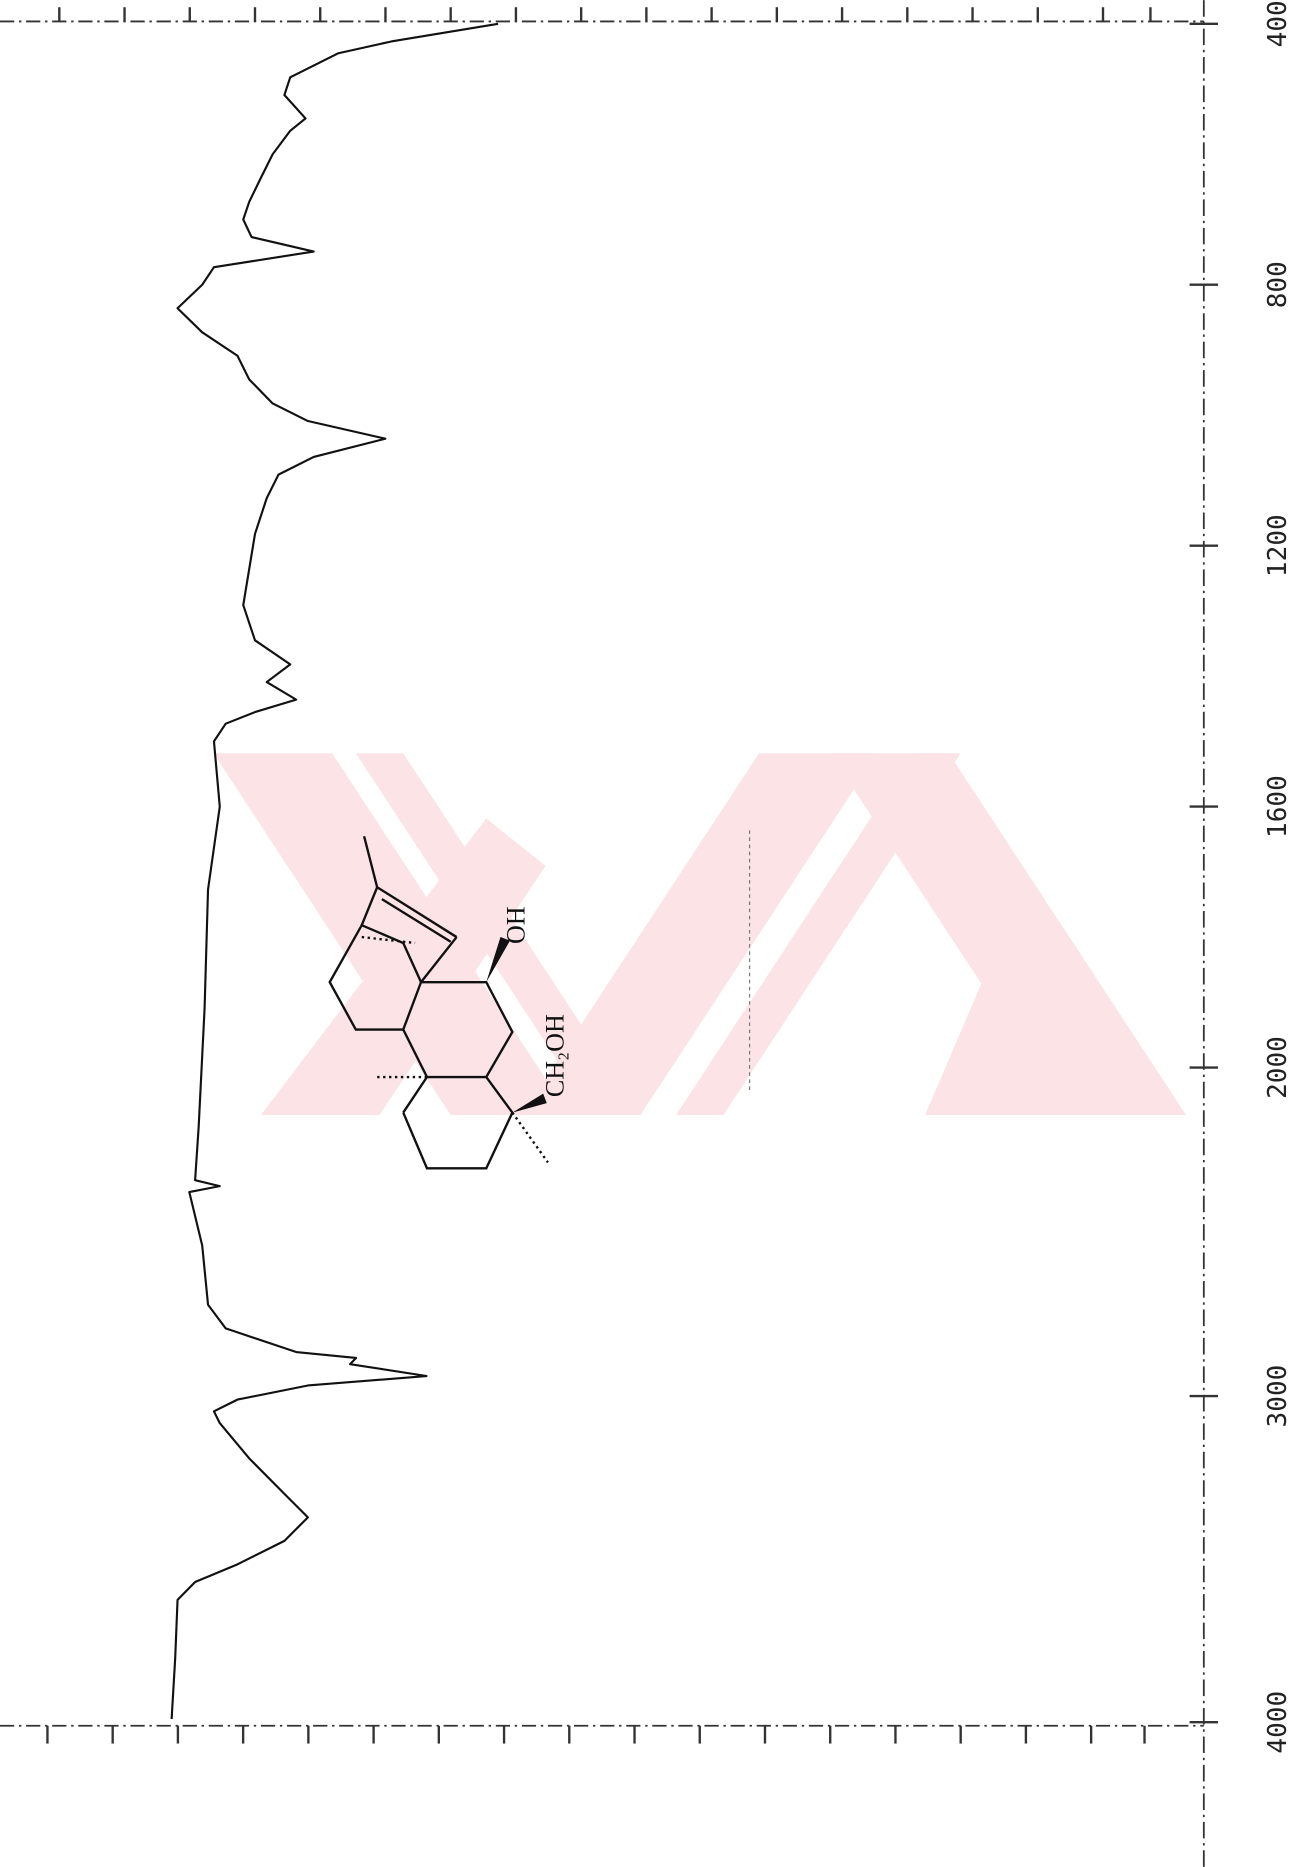  What do you see at coordinates (1278, 284) in the screenshot?
I see `x-tick-label: 800` at bounding box center [1278, 284].